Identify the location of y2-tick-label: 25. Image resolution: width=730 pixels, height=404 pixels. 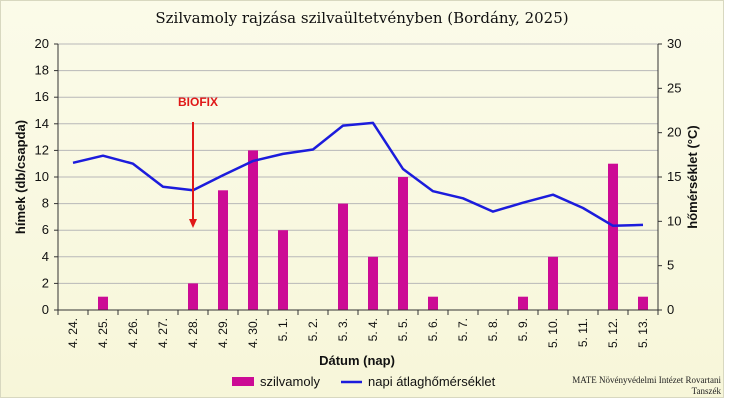
(674, 87).